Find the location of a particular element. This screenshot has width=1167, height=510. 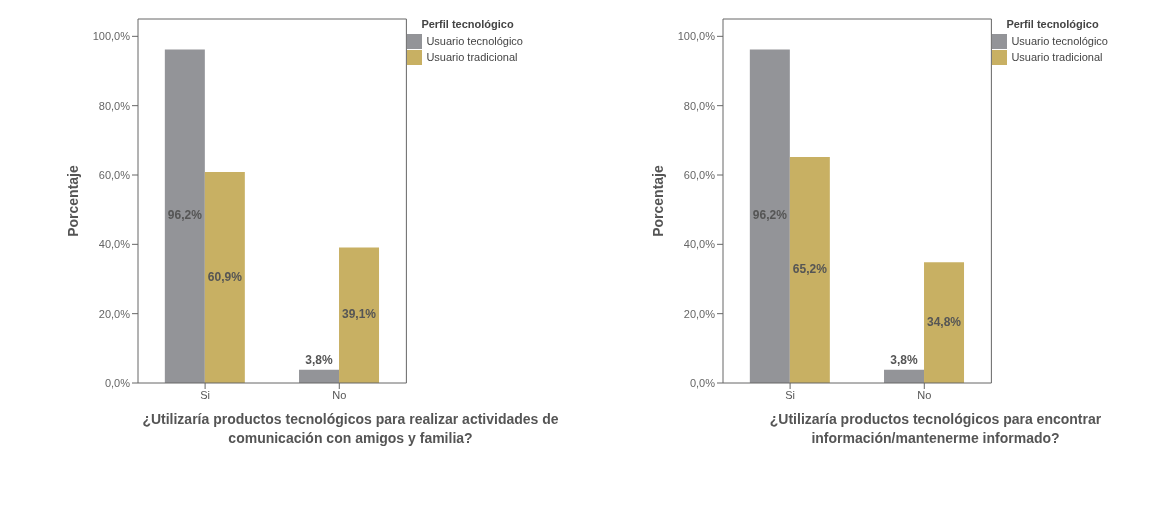

data-label: 65,2% is located at coordinates (810, 269).